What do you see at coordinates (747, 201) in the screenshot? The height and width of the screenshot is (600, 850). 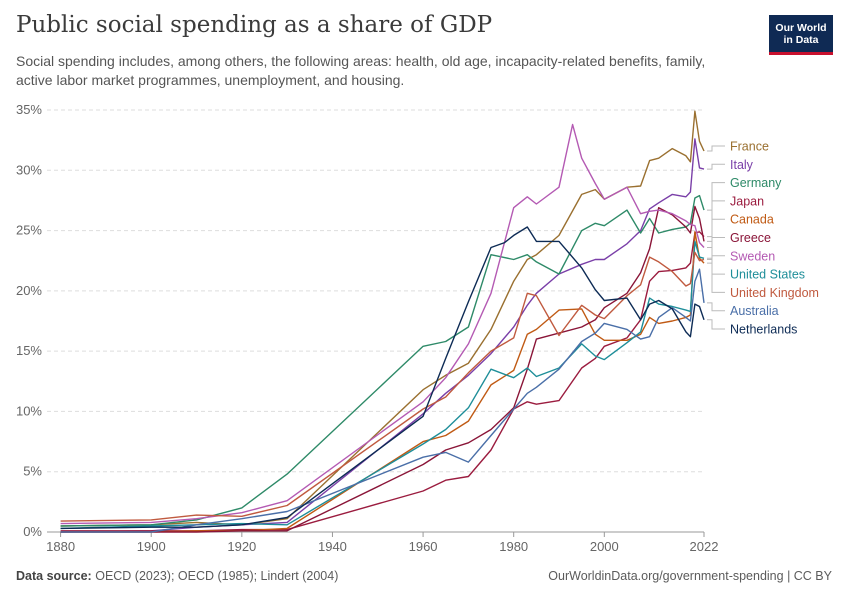 I see `legend-label-japan: Japan` at bounding box center [747, 201].